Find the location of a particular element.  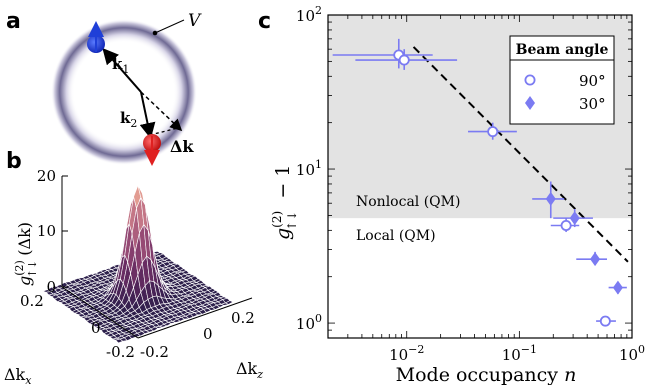

b-ztick-20: 20 is located at coordinates (46, 176).